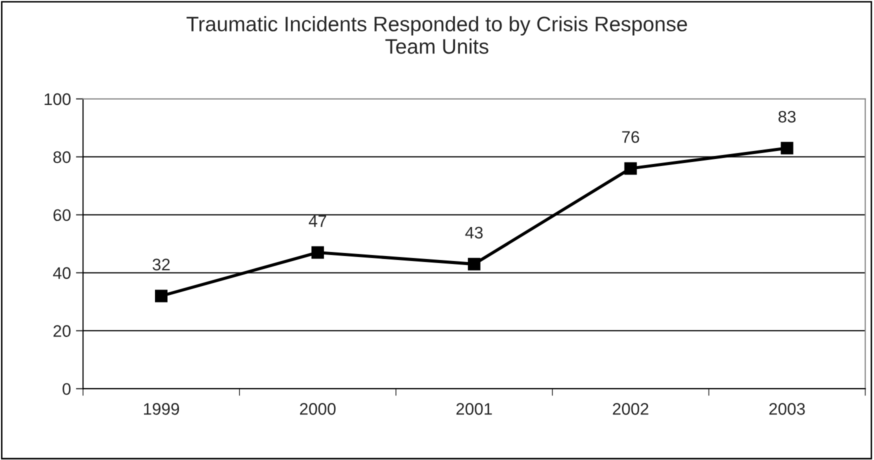  What do you see at coordinates (62, 331) in the screenshot?
I see `y-tick-label: 20` at bounding box center [62, 331].